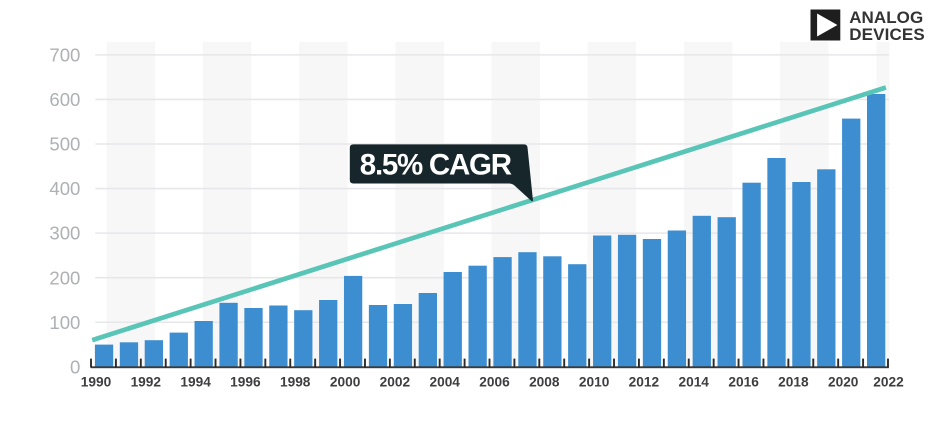  Describe the element at coordinates (494, 381) in the screenshot. I see `svg-text: 2006` at that location.